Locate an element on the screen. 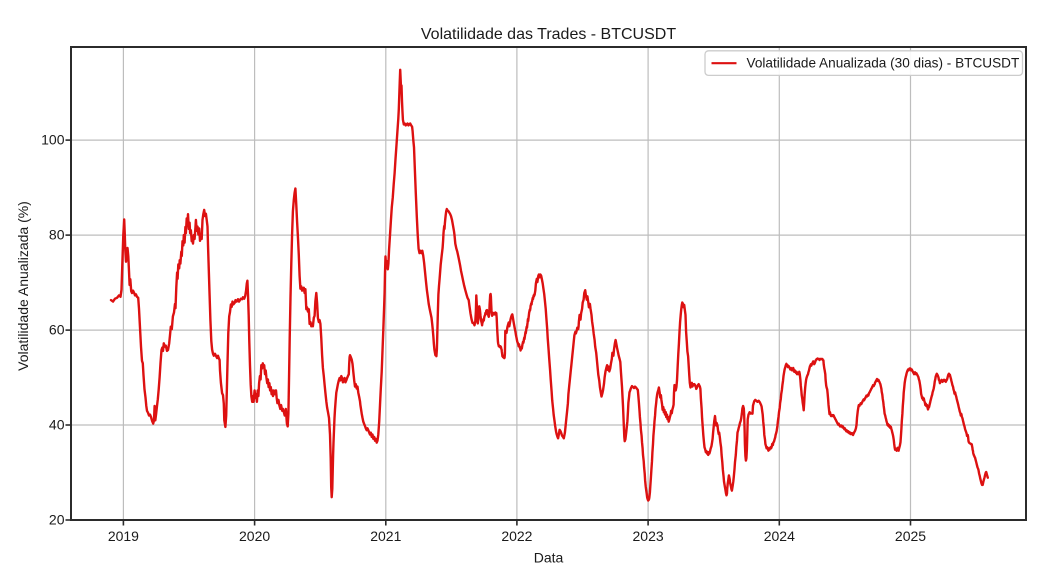  svg-text: 80 is located at coordinates (57, 235).